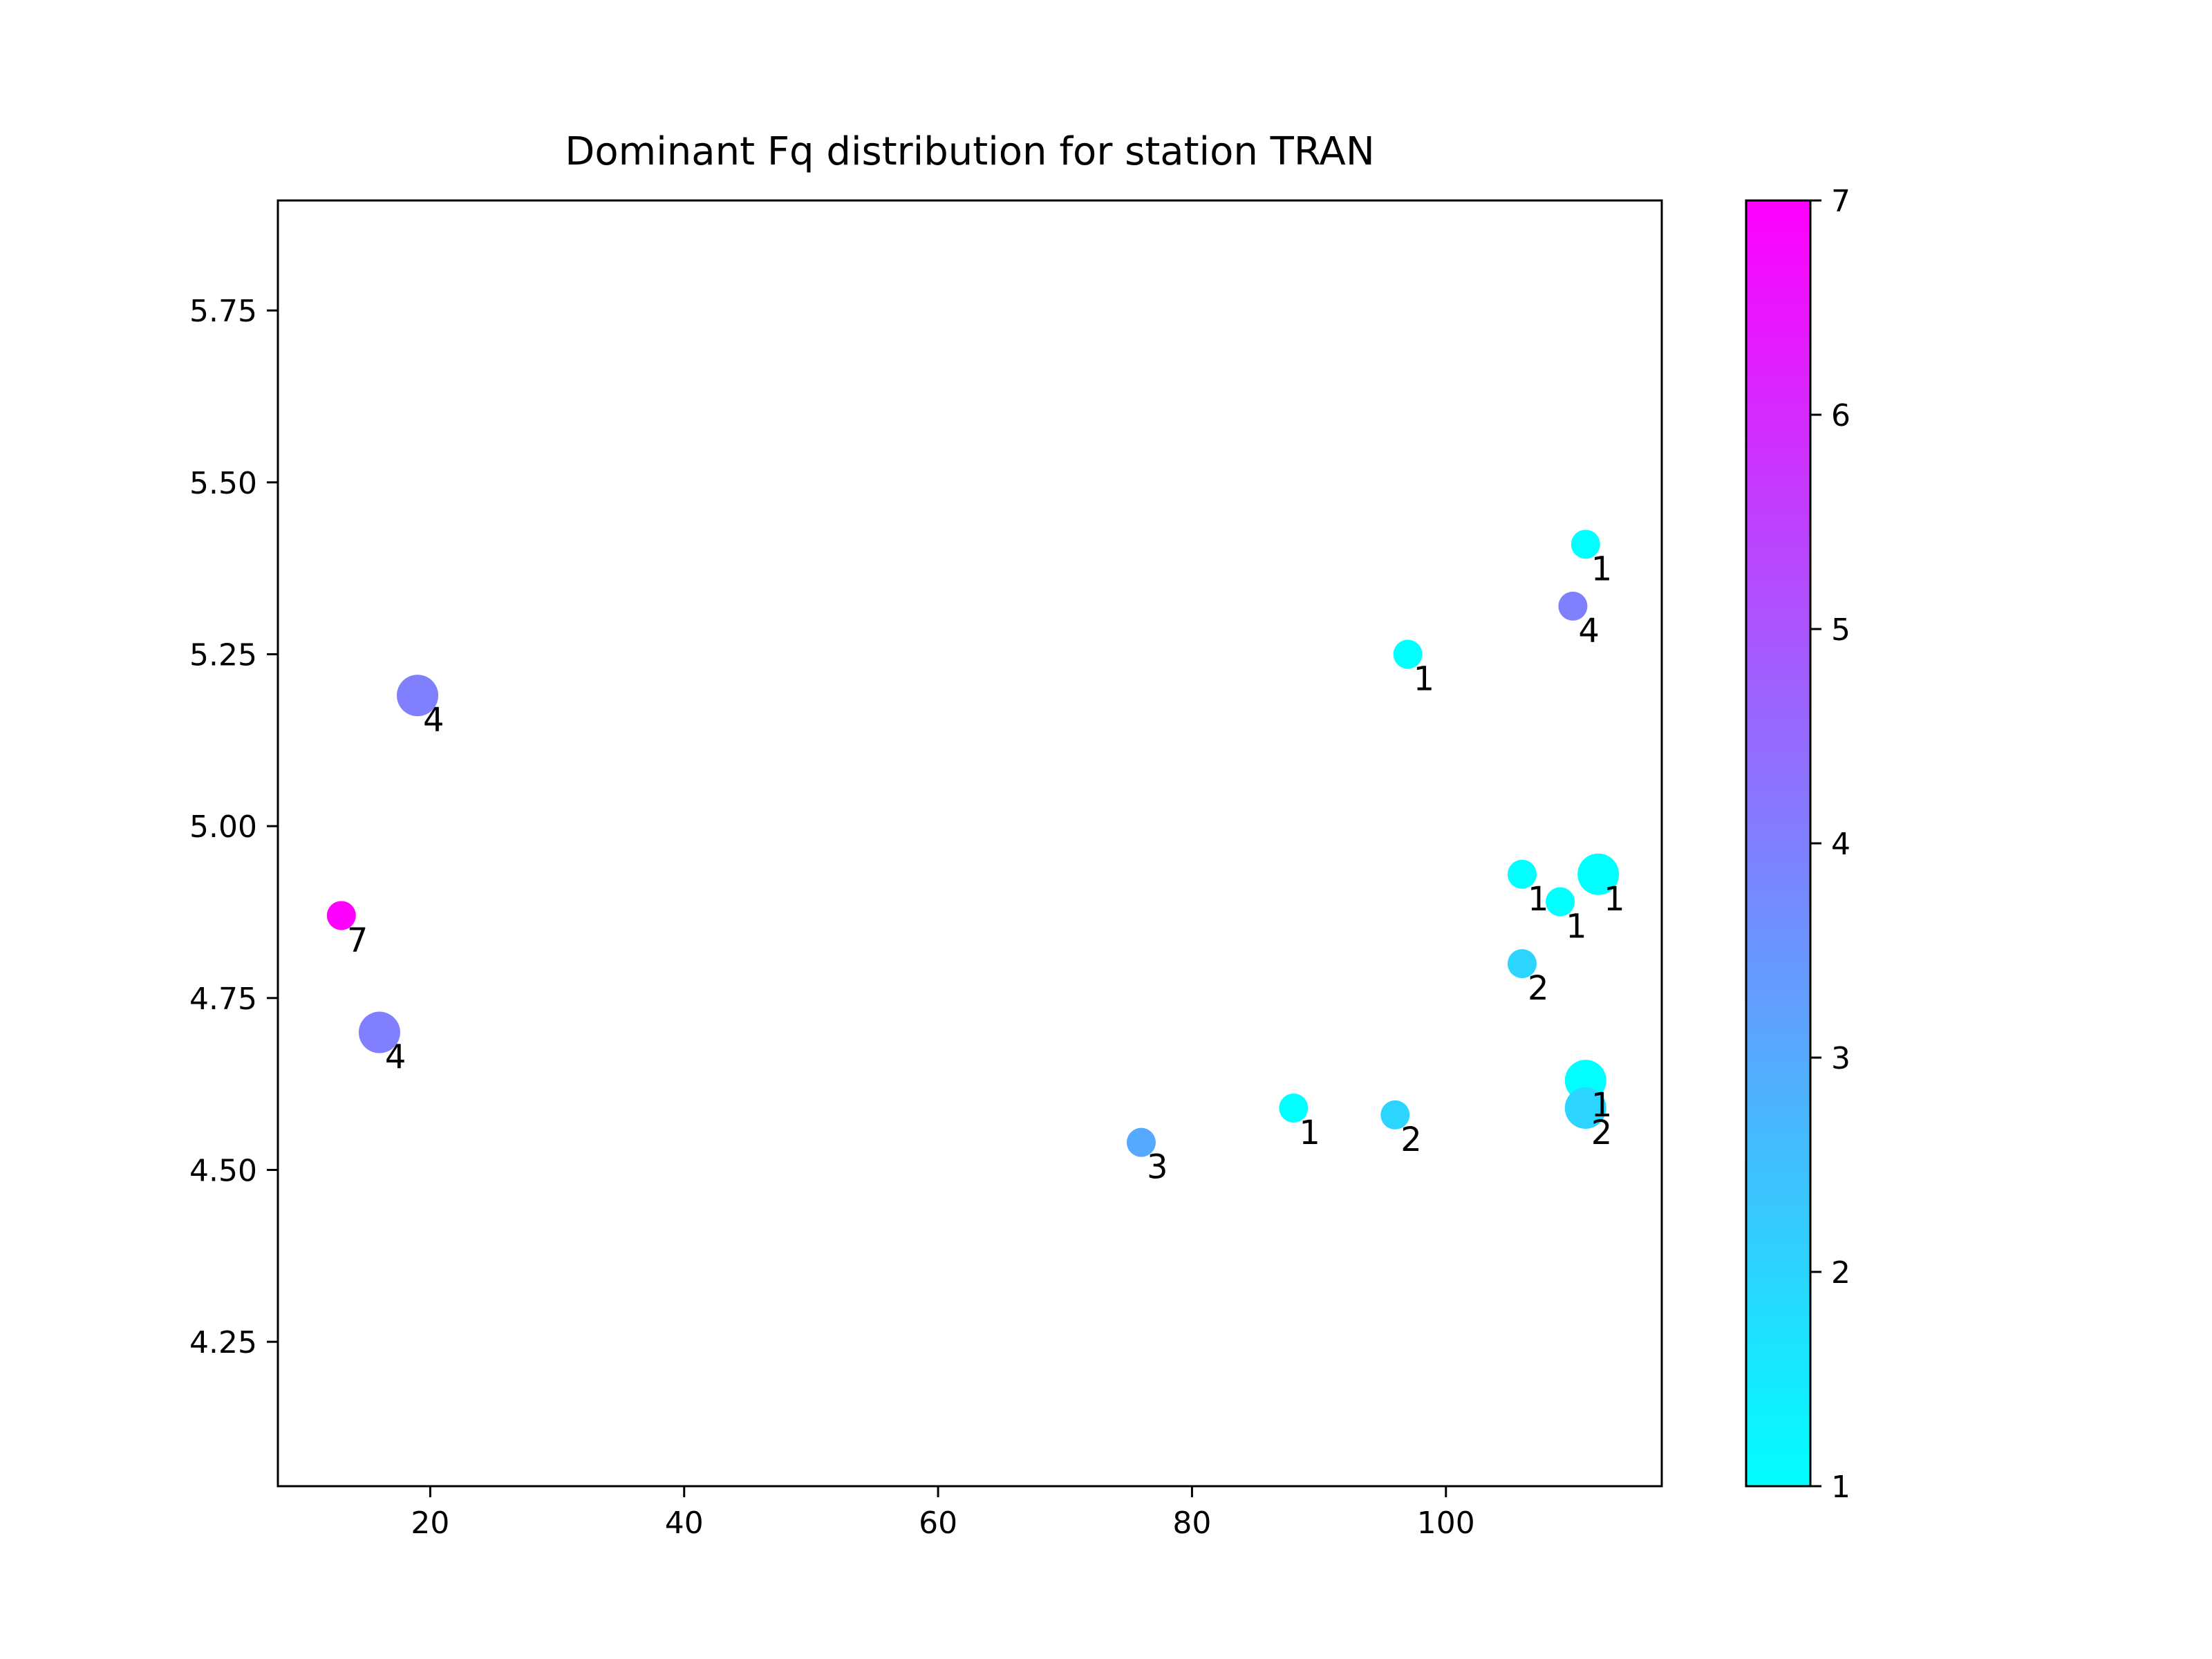 This screenshot has height=1659, width=2212. Describe the element at coordinates (430, 1523) in the screenshot. I see `x-tick-label: 20` at that location.